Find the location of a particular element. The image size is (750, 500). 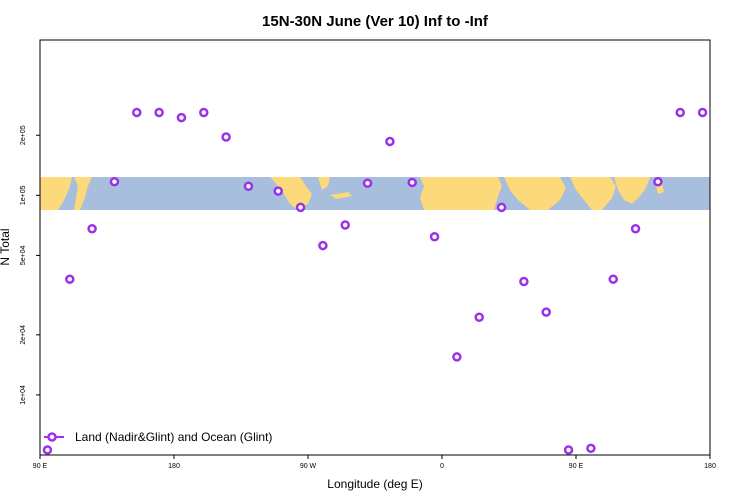

y-tick-label: 2e+04 is located at coordinates (23, 335).